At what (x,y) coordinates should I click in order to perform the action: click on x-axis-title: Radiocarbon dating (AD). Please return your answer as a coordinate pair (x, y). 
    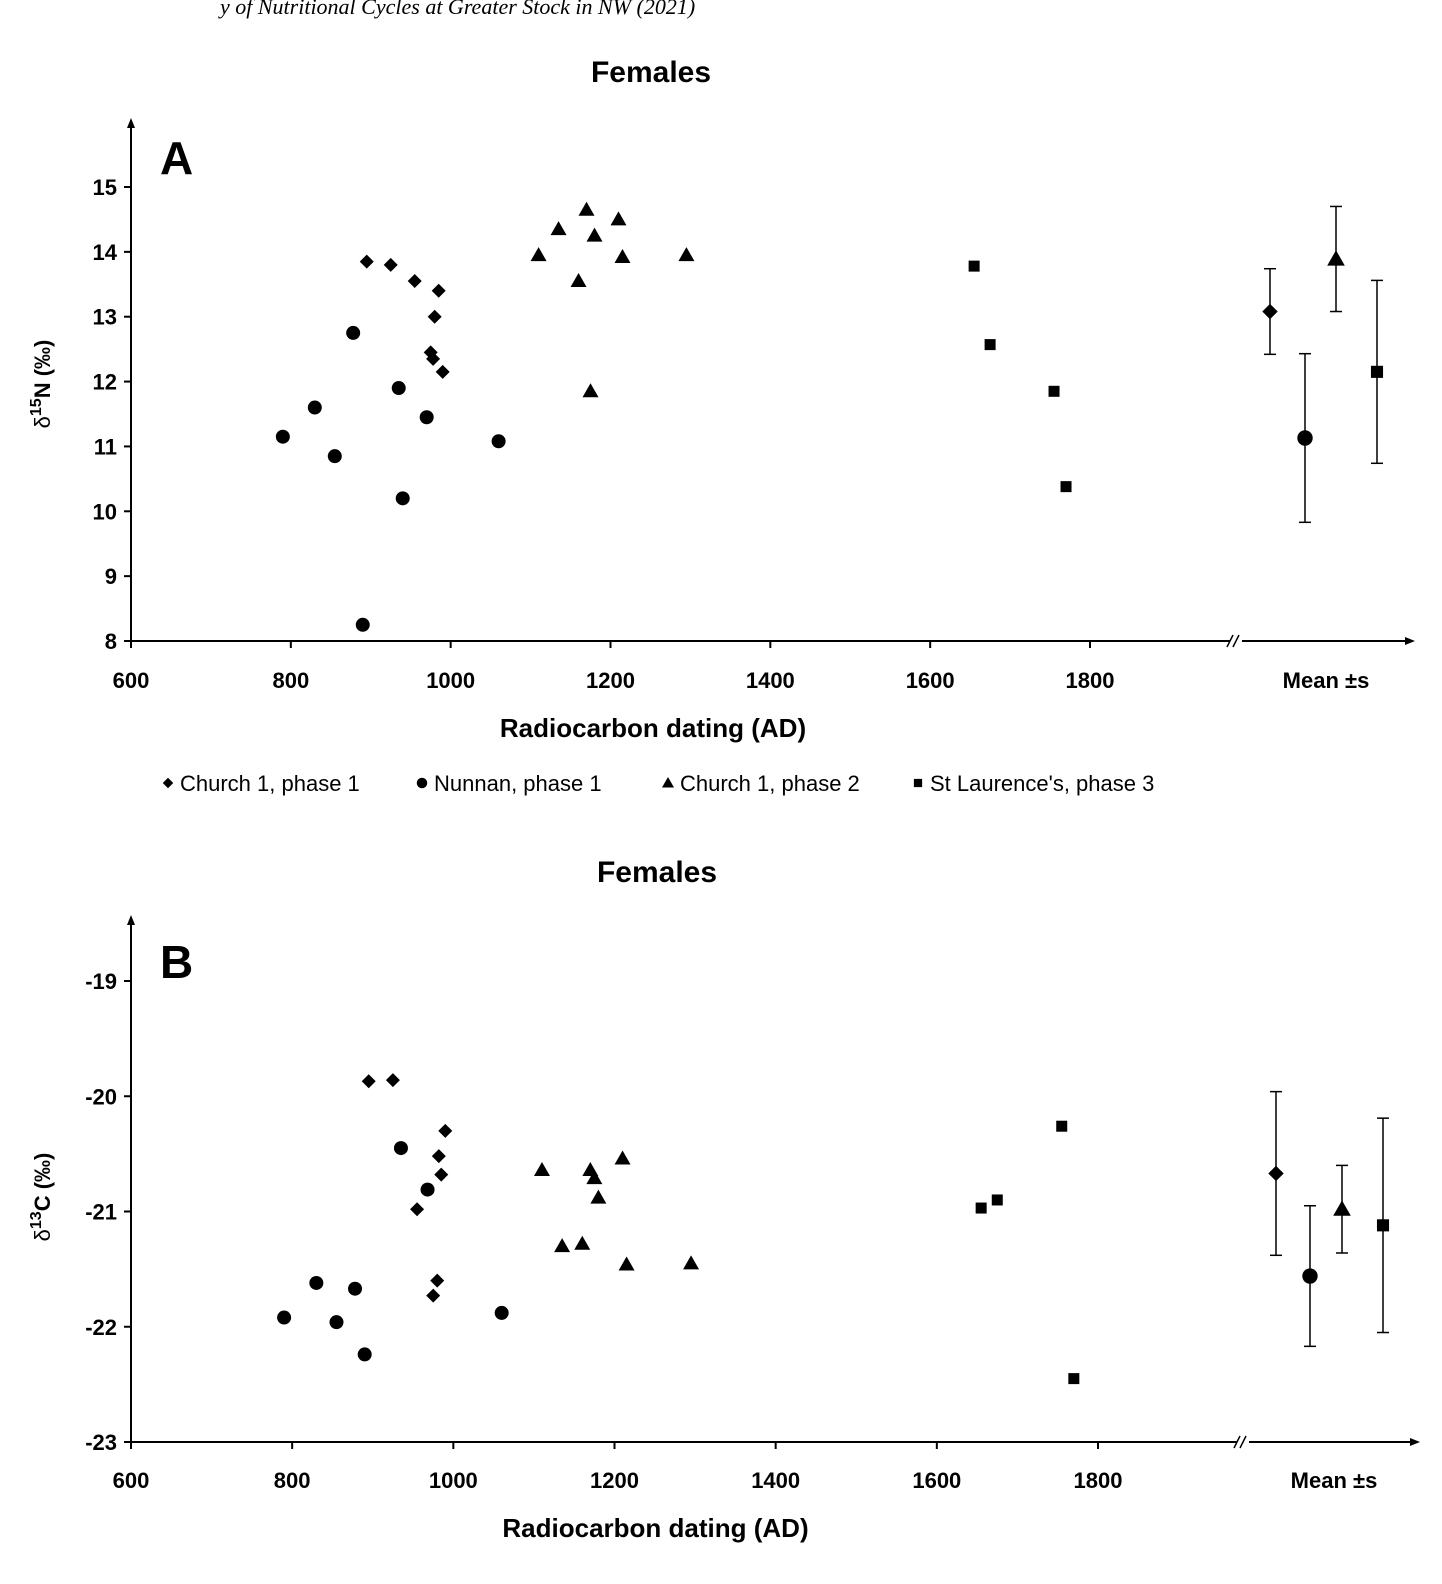
    Looking at the image, I should click on (653, 728).